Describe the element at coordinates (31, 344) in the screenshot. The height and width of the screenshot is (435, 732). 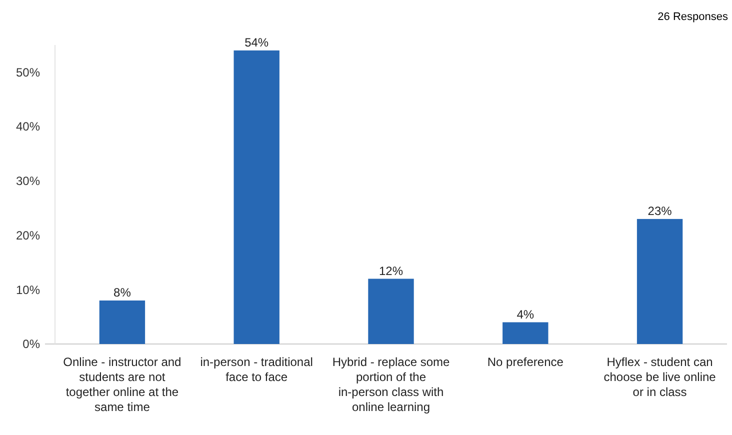
I see `y-tick-label: 0%` at that location.